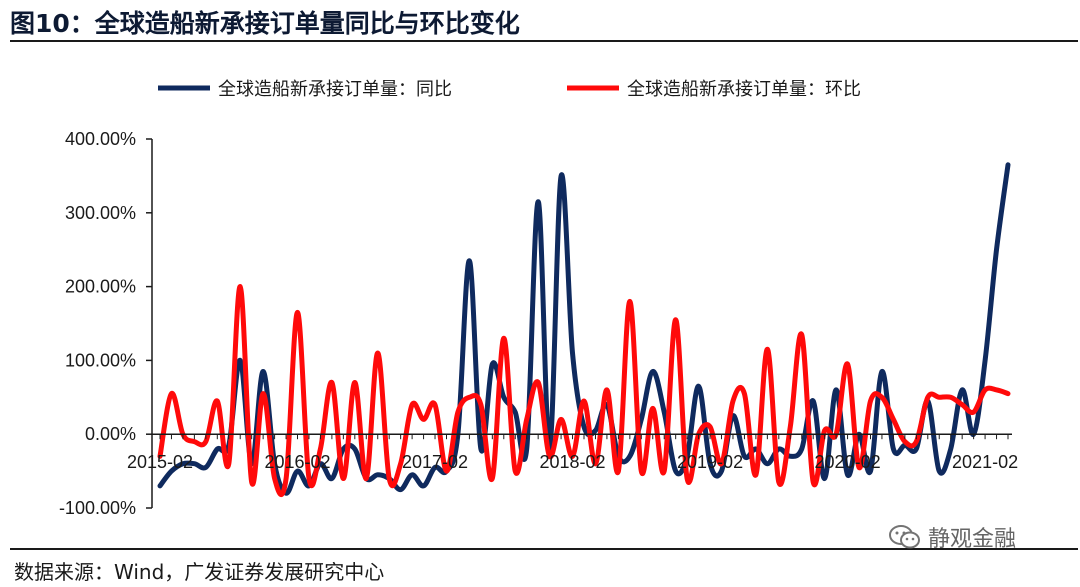 The image size is (1080, 587). What do you see at coordinates (297, 462) in the screenshot?
I see `x-tick-label: 2016-02` at bounding box center [297, 462].